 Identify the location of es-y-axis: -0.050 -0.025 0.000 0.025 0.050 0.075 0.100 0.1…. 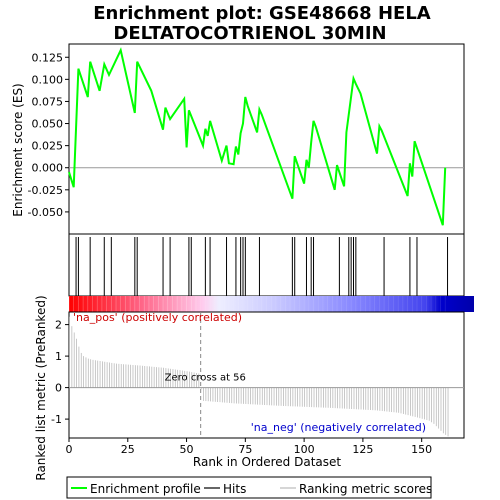
(48, 135).